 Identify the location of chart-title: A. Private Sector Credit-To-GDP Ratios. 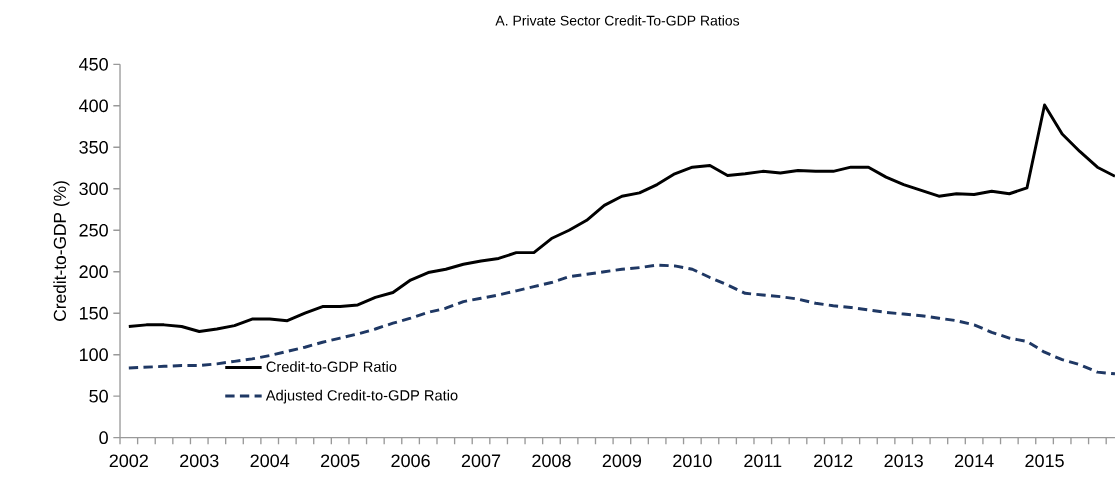
(617, 20).